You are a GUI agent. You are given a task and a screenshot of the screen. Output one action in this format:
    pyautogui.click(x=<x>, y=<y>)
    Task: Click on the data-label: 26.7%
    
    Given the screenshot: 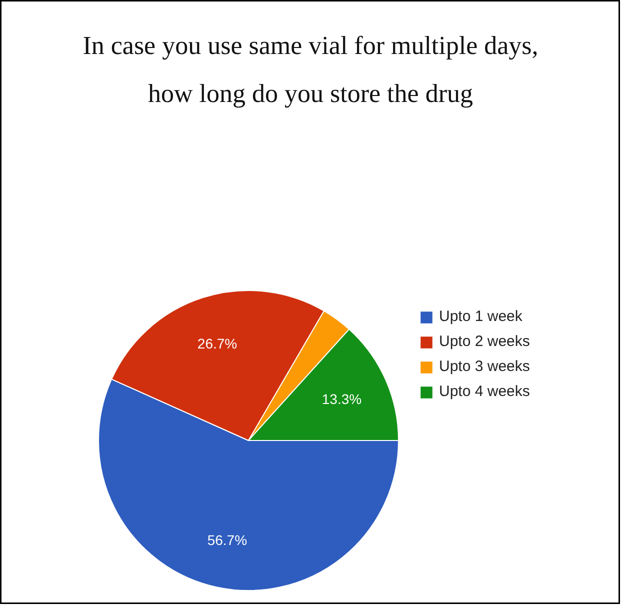 What is the action you would take?
    pyautogui.click(x=217, y=343)
    